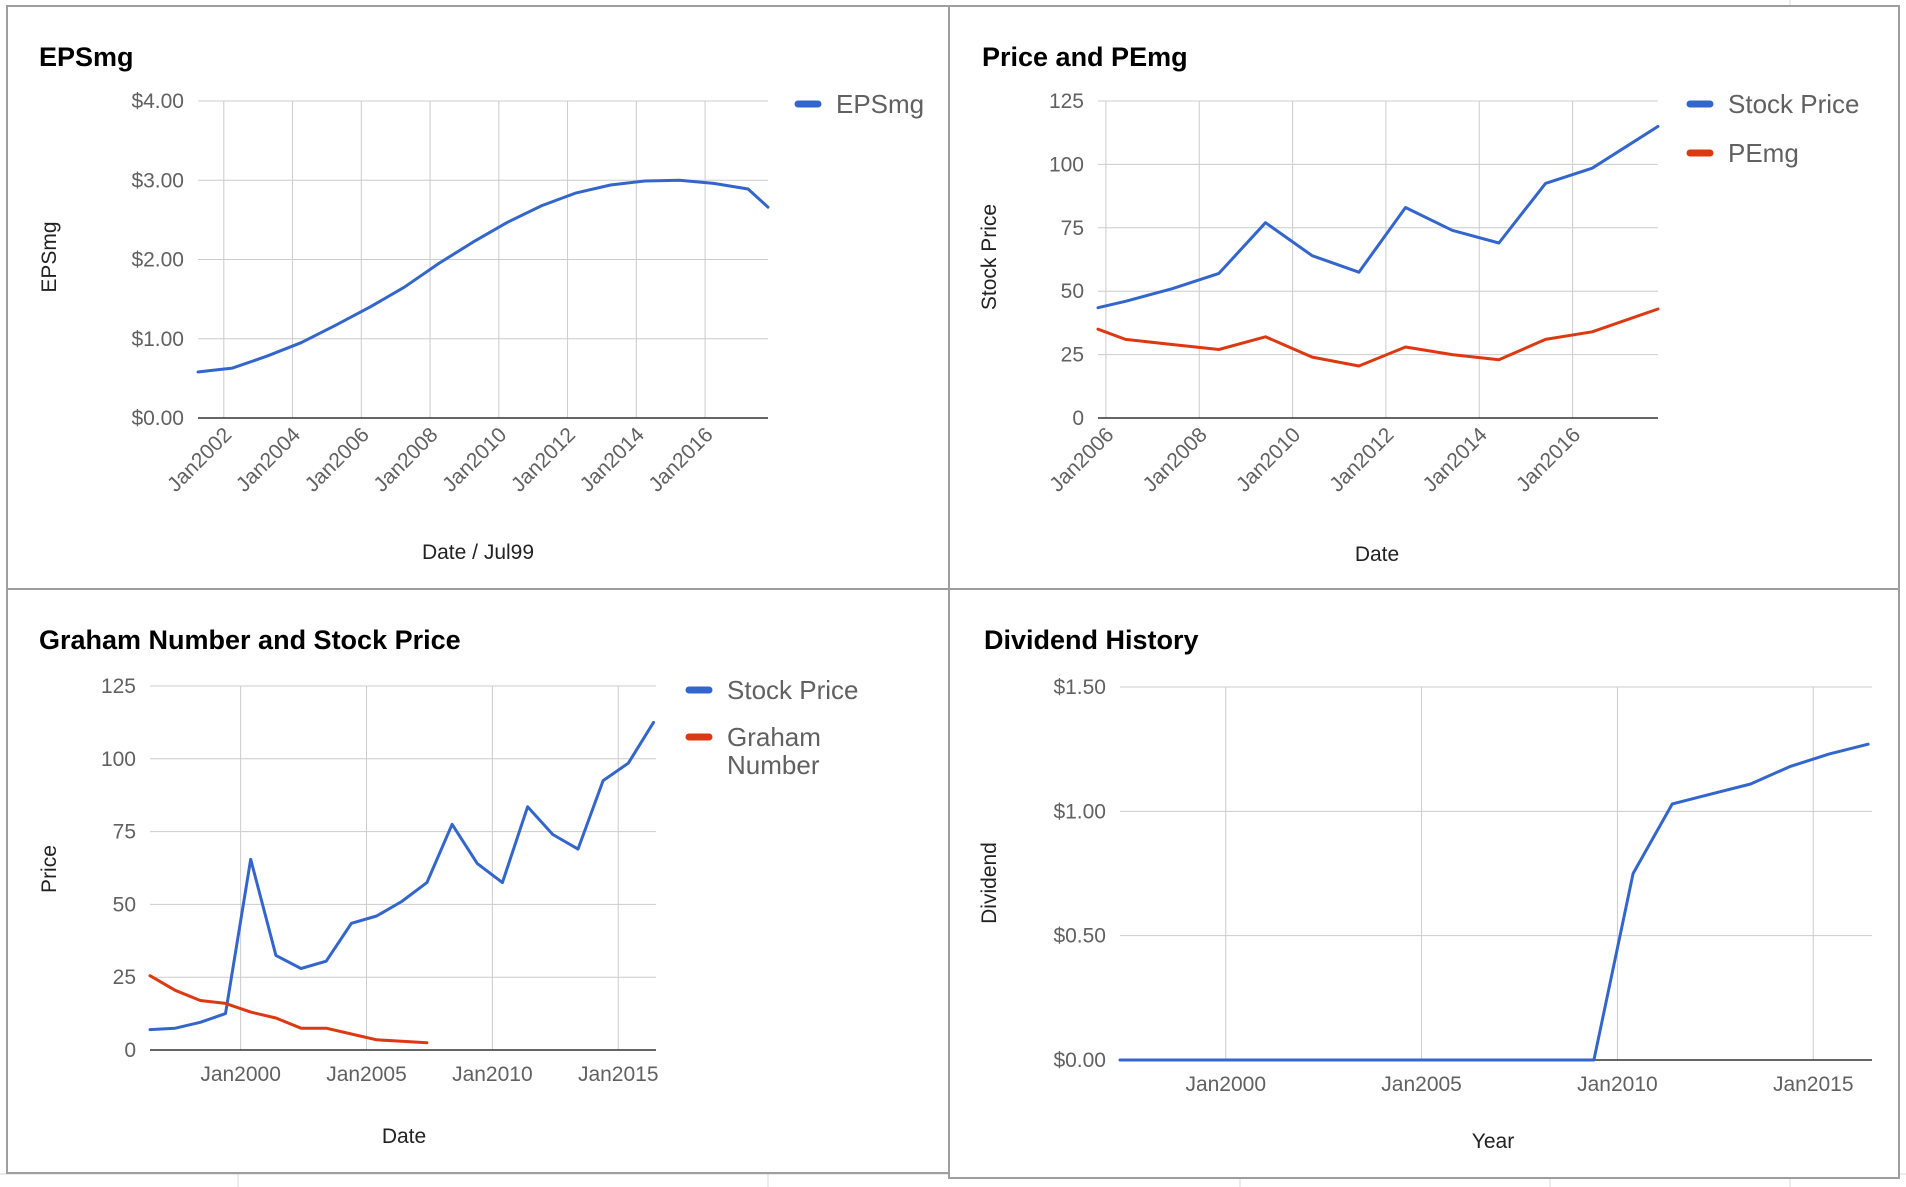  What do you see at coordinates (1493, 1141) in the screenshot?
I see `x-axis-title: Year` at bounding box center [1493, 1141].